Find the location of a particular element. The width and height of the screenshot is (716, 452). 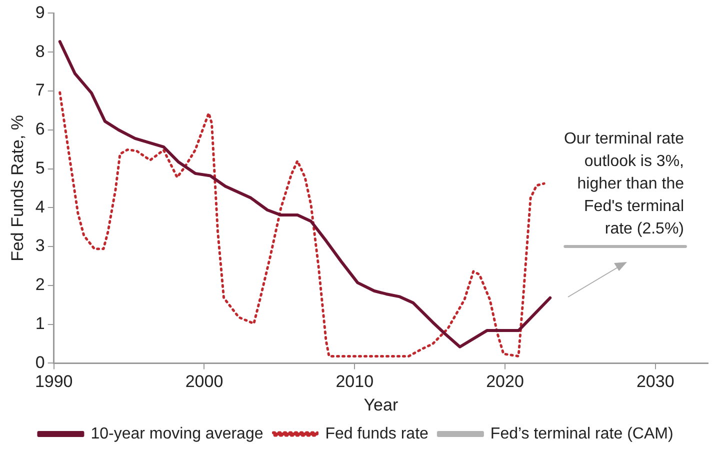

y-tick-label: 6 is located at coordinates (40, 129).